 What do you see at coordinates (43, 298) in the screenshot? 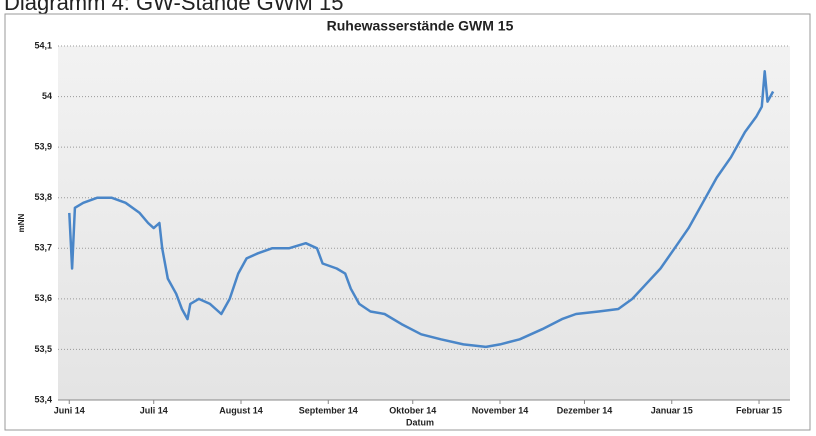
I see `y-tick-label: 53,6` at bounding box center [43, 298].